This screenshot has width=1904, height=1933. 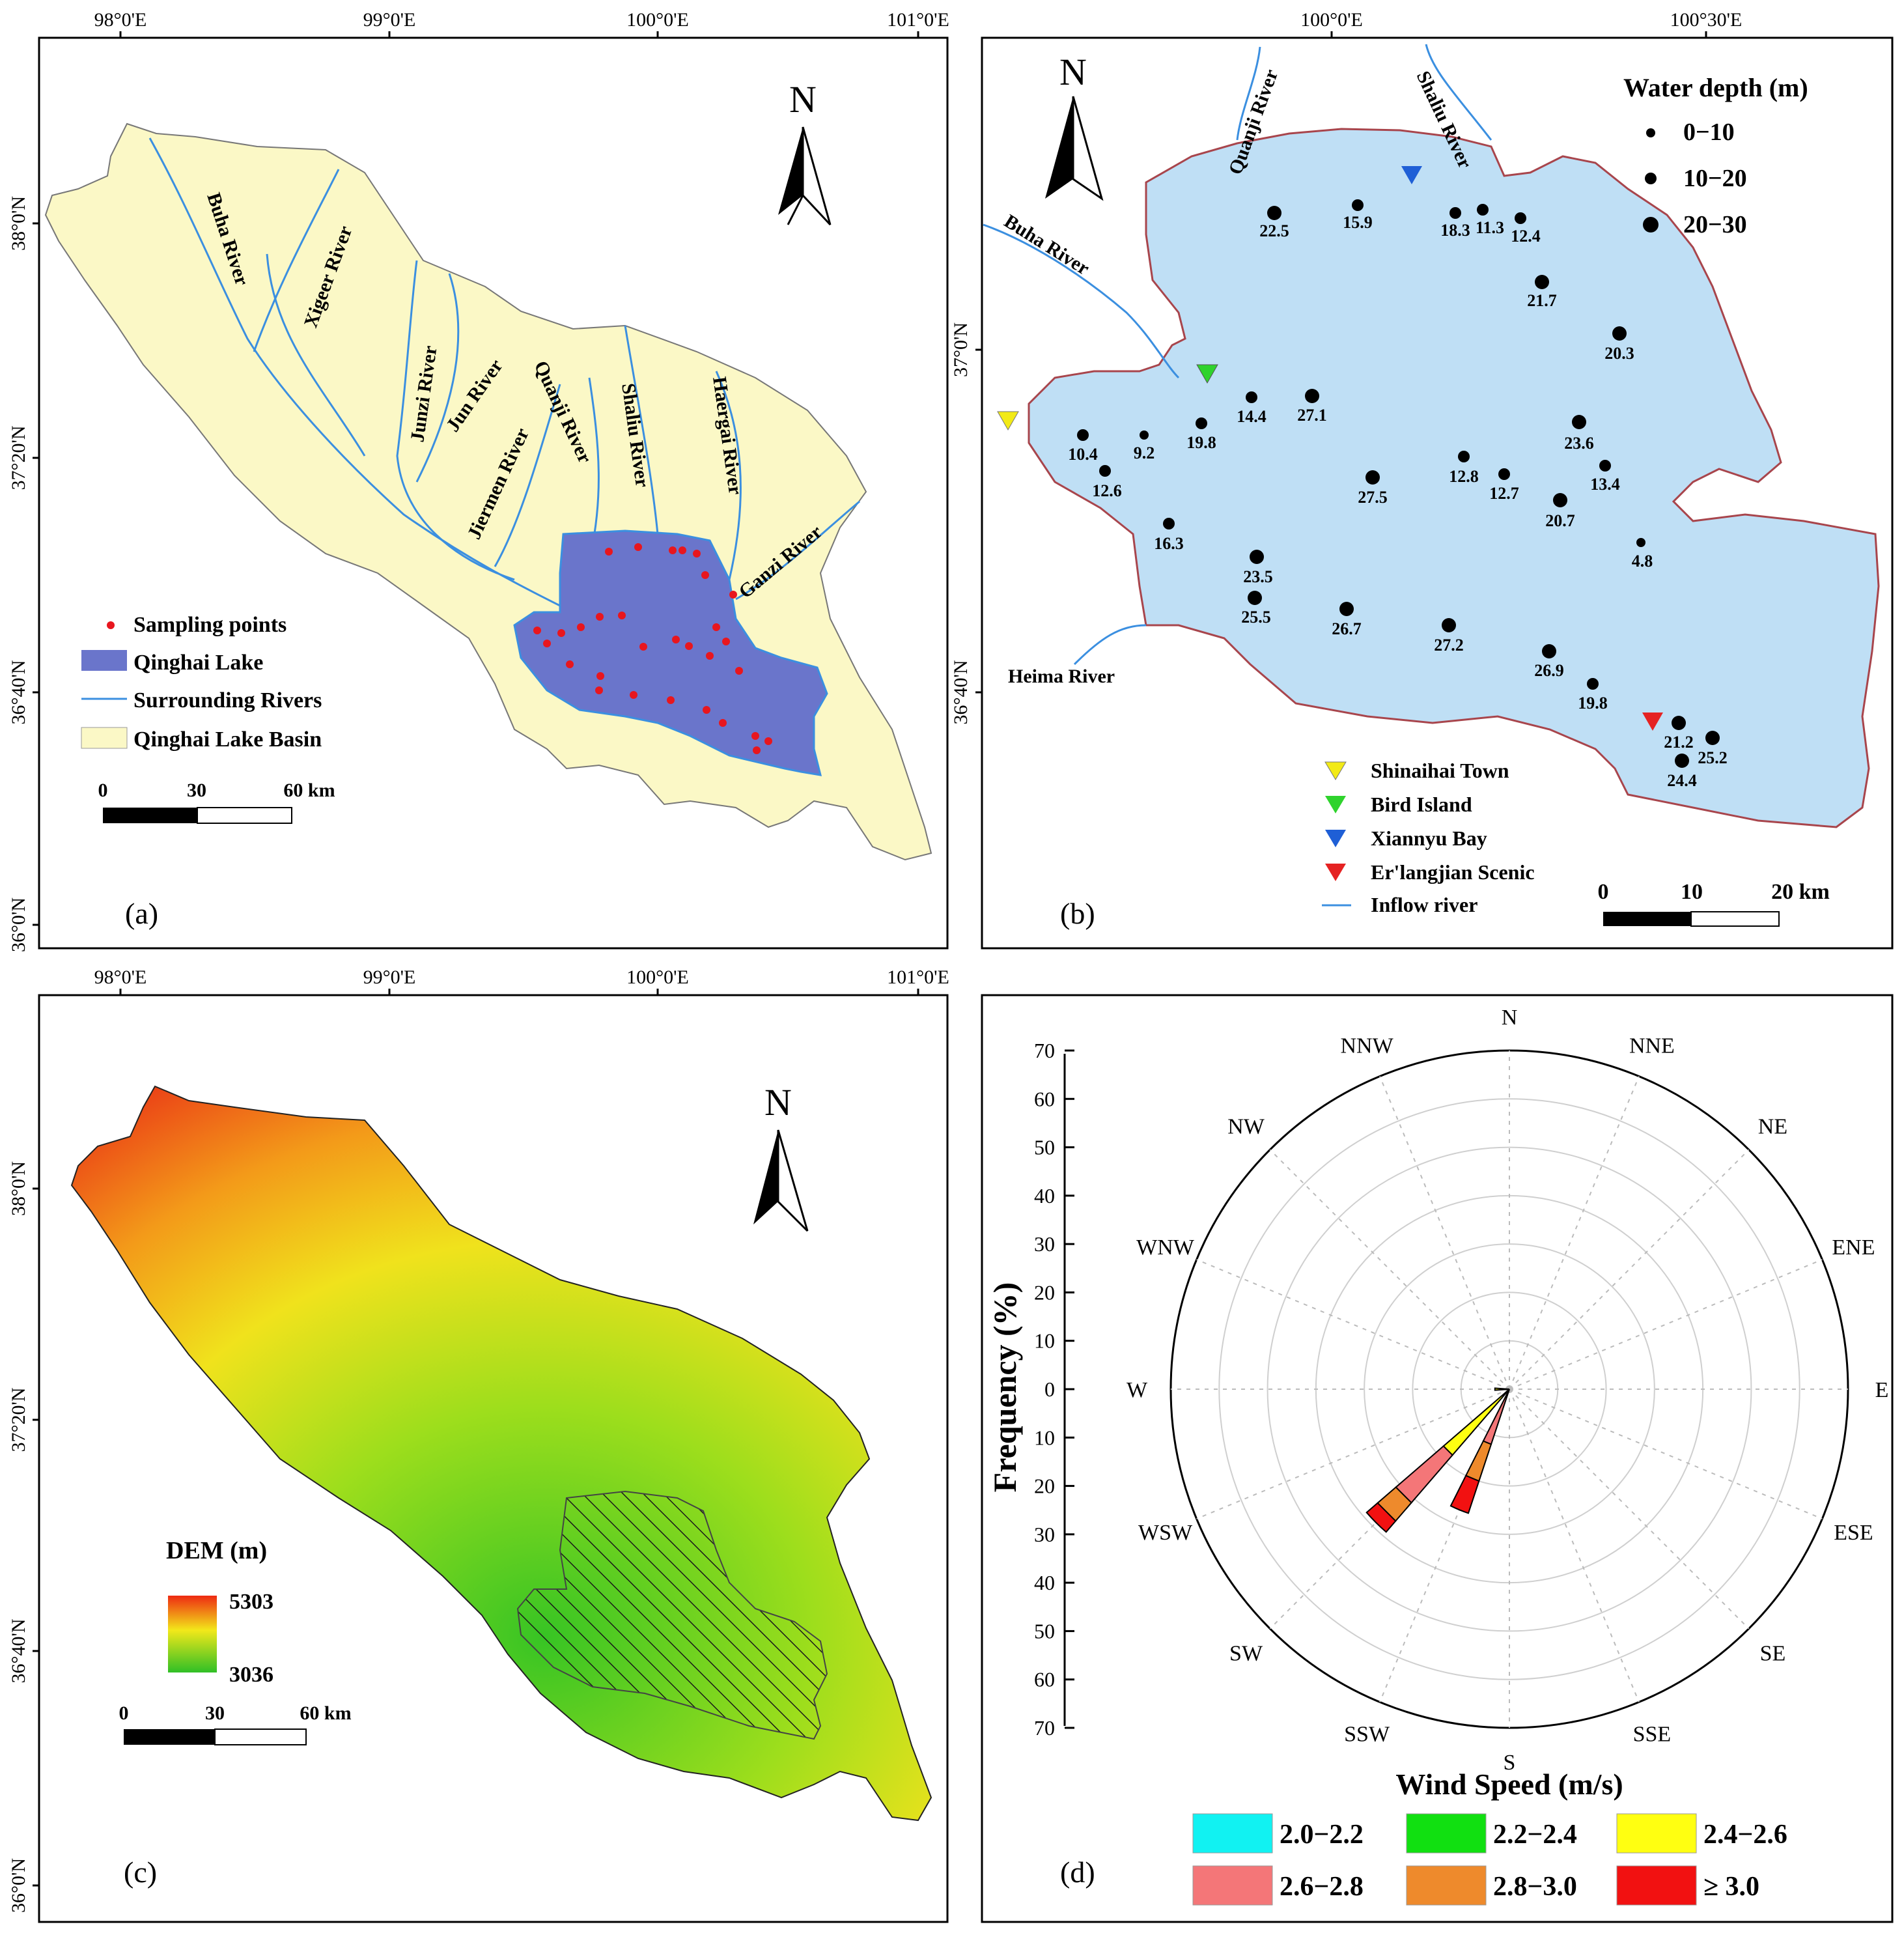 What do you see at coordinates (141, 1872) in the screenshot?
I see `panel-label: (c)` at bounding box center [141, 1872].